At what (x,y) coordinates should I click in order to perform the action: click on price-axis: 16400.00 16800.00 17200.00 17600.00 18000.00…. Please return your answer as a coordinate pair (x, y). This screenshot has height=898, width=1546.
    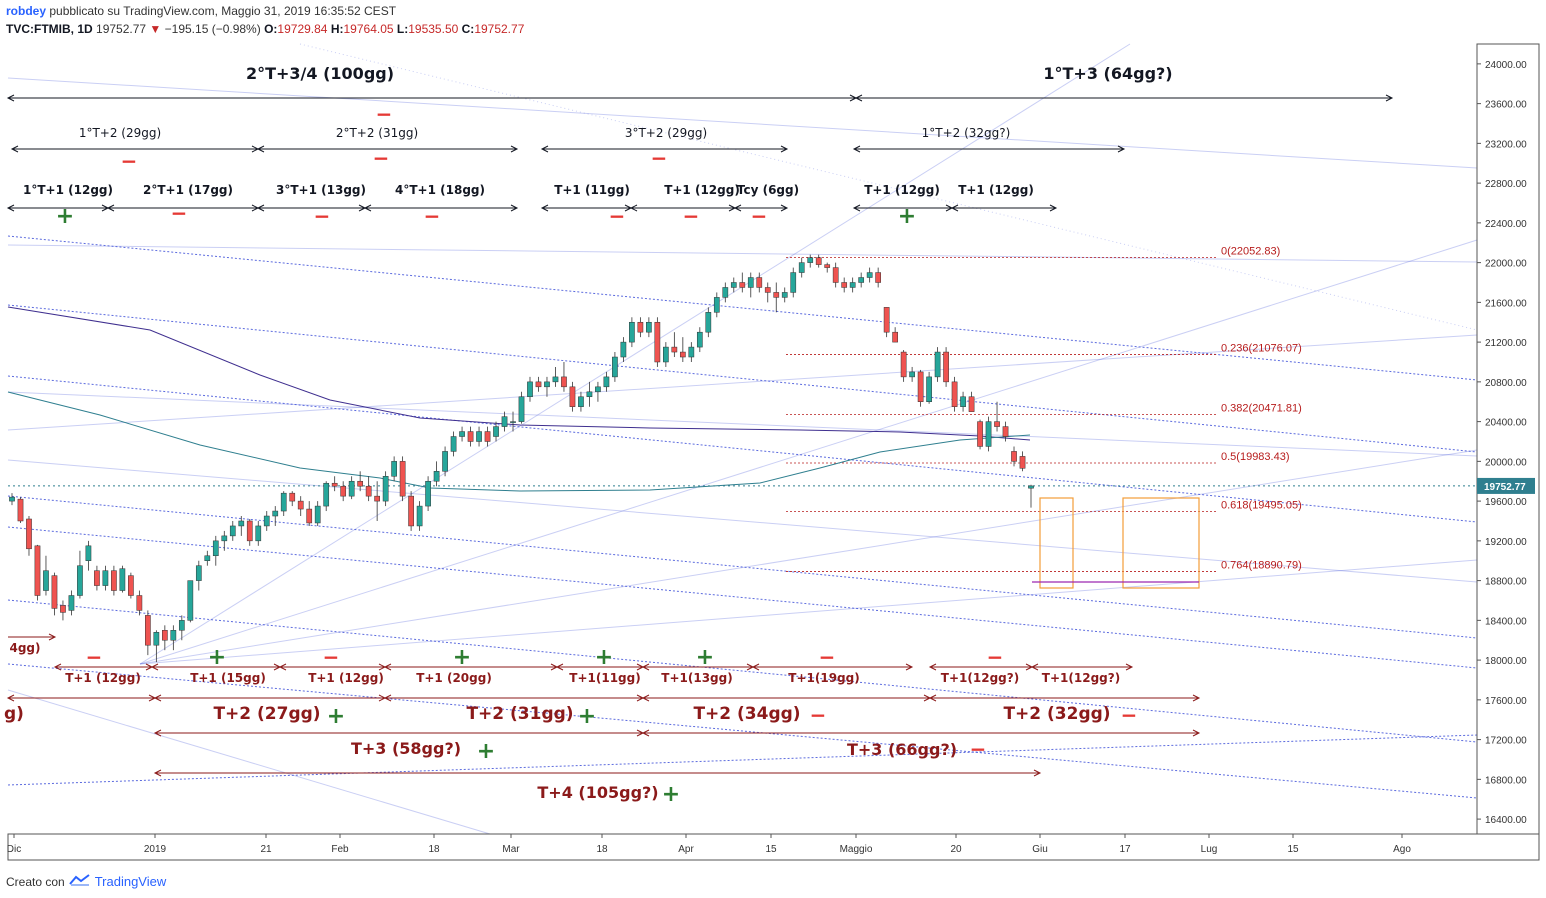
    Looking at the image, I should click on (1508, 439).